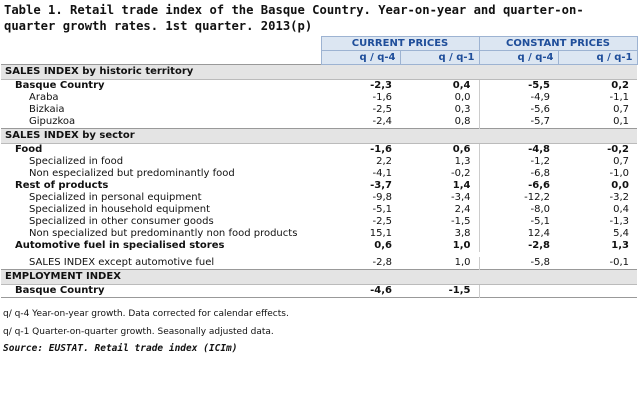  Describe the element at coordinates (518, 122) in the screenshot. I see `value-cell: -5,7` at that location.